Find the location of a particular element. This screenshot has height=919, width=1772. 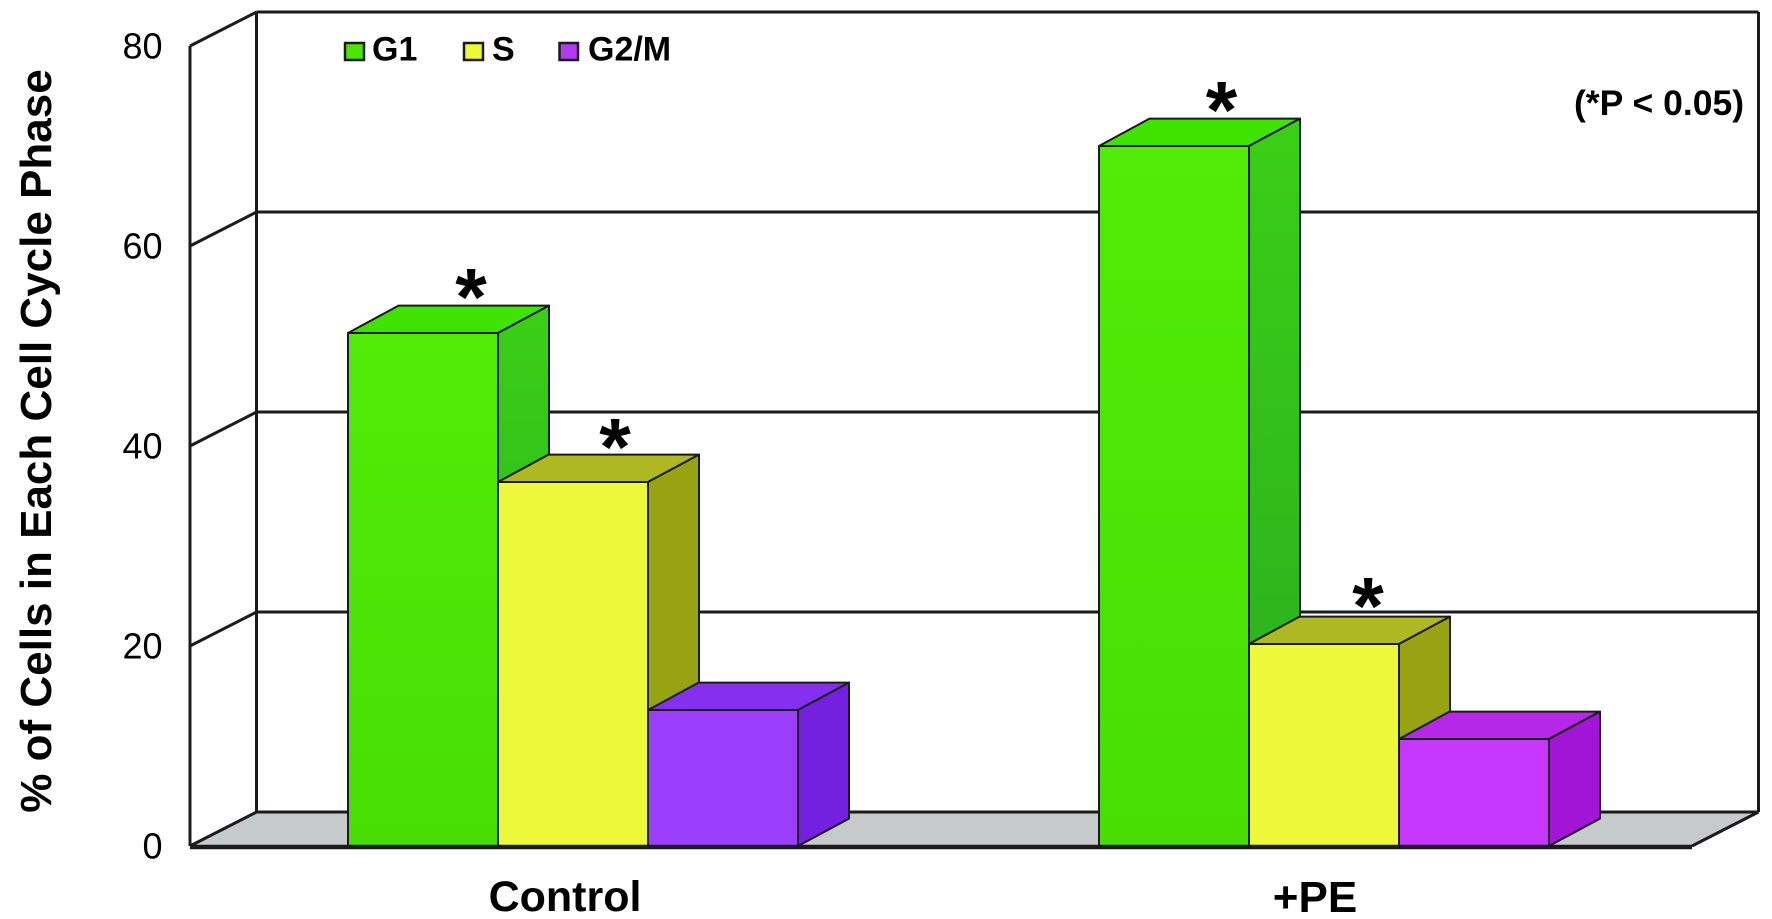

svg-text:% of Cells in Each Cell Cycle: % of Cells in Each Cell Cycle Phase is located at coordinates (36, 440).